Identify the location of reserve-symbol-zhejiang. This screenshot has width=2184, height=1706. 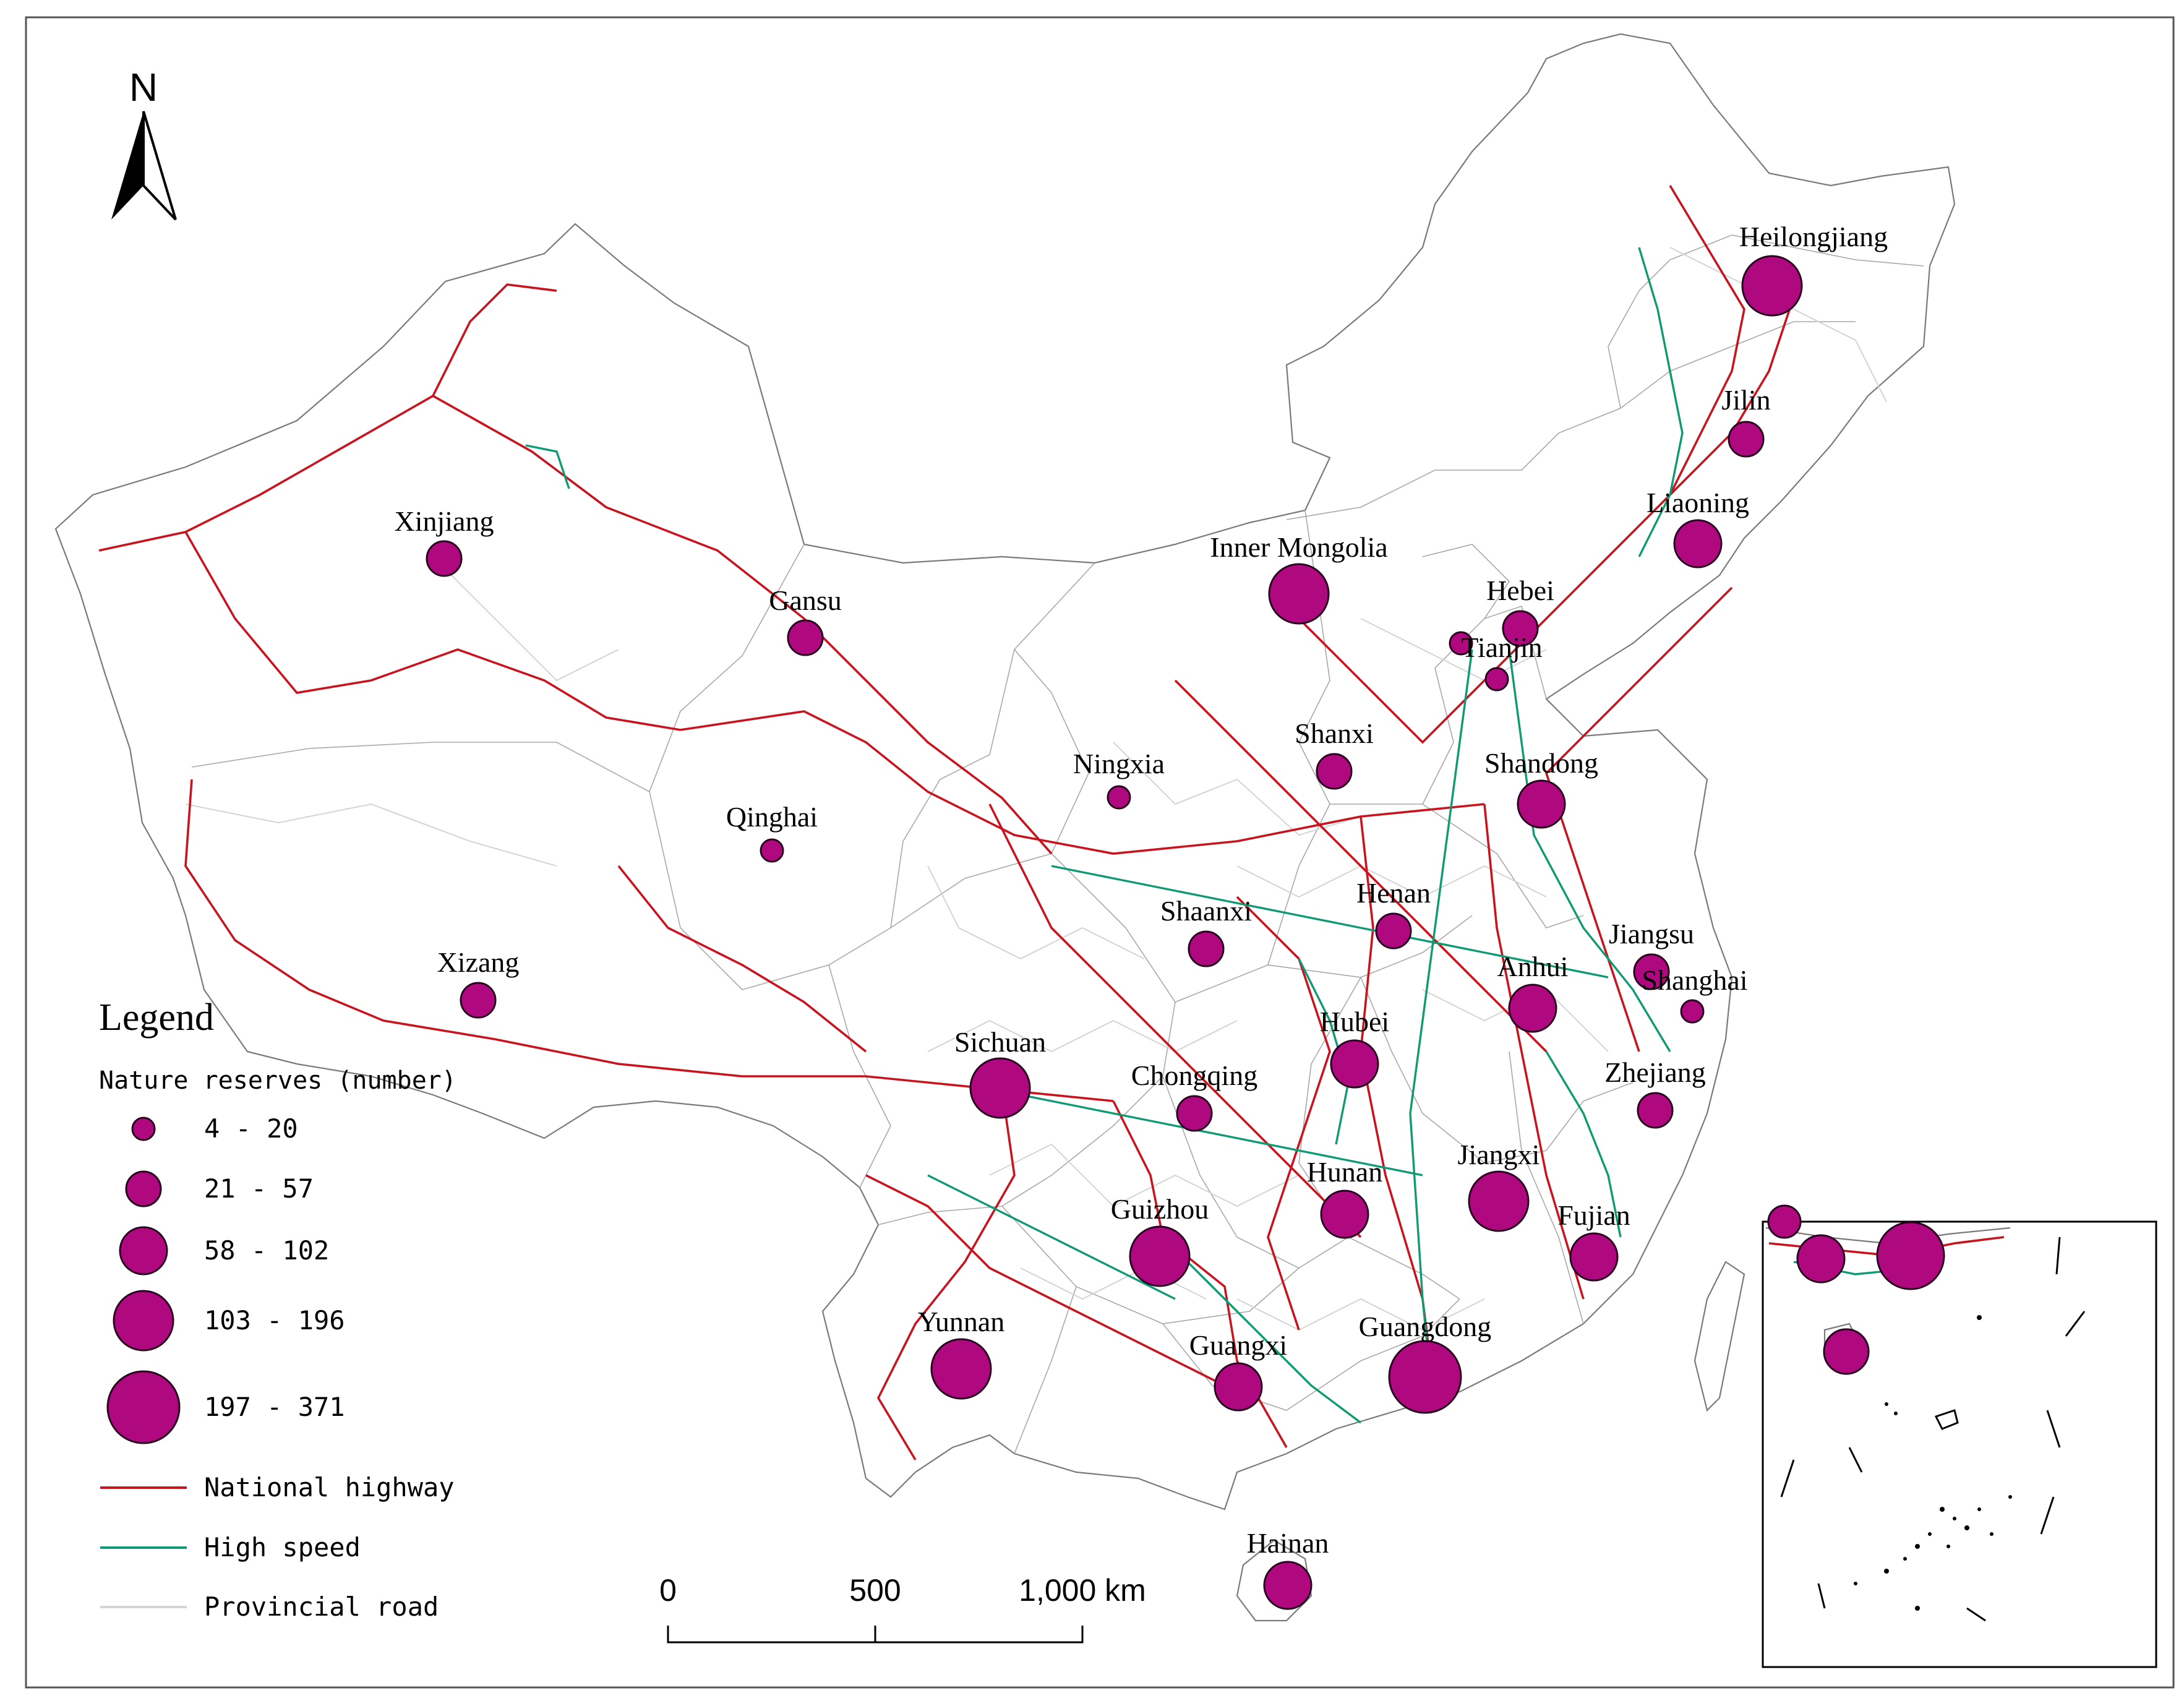
(1655, 1110).